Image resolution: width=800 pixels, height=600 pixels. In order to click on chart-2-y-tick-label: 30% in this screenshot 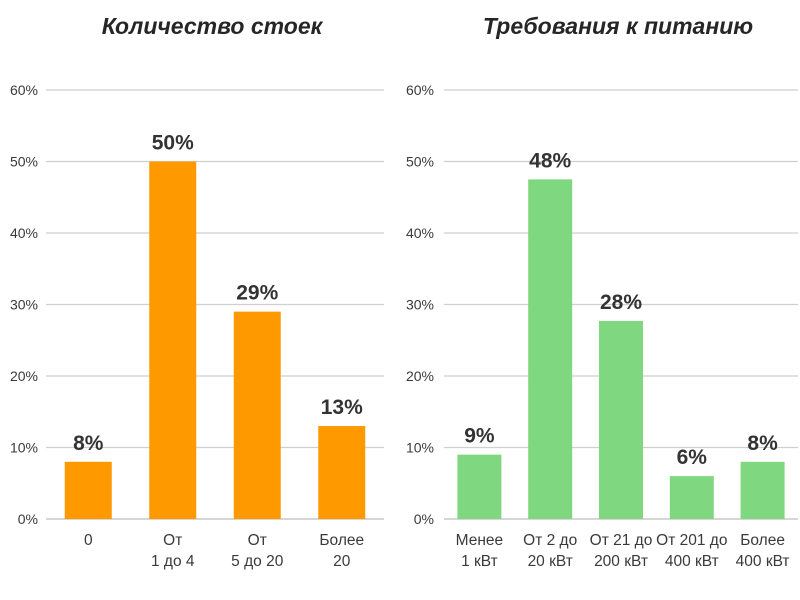, I will do `click(420, 305)`.